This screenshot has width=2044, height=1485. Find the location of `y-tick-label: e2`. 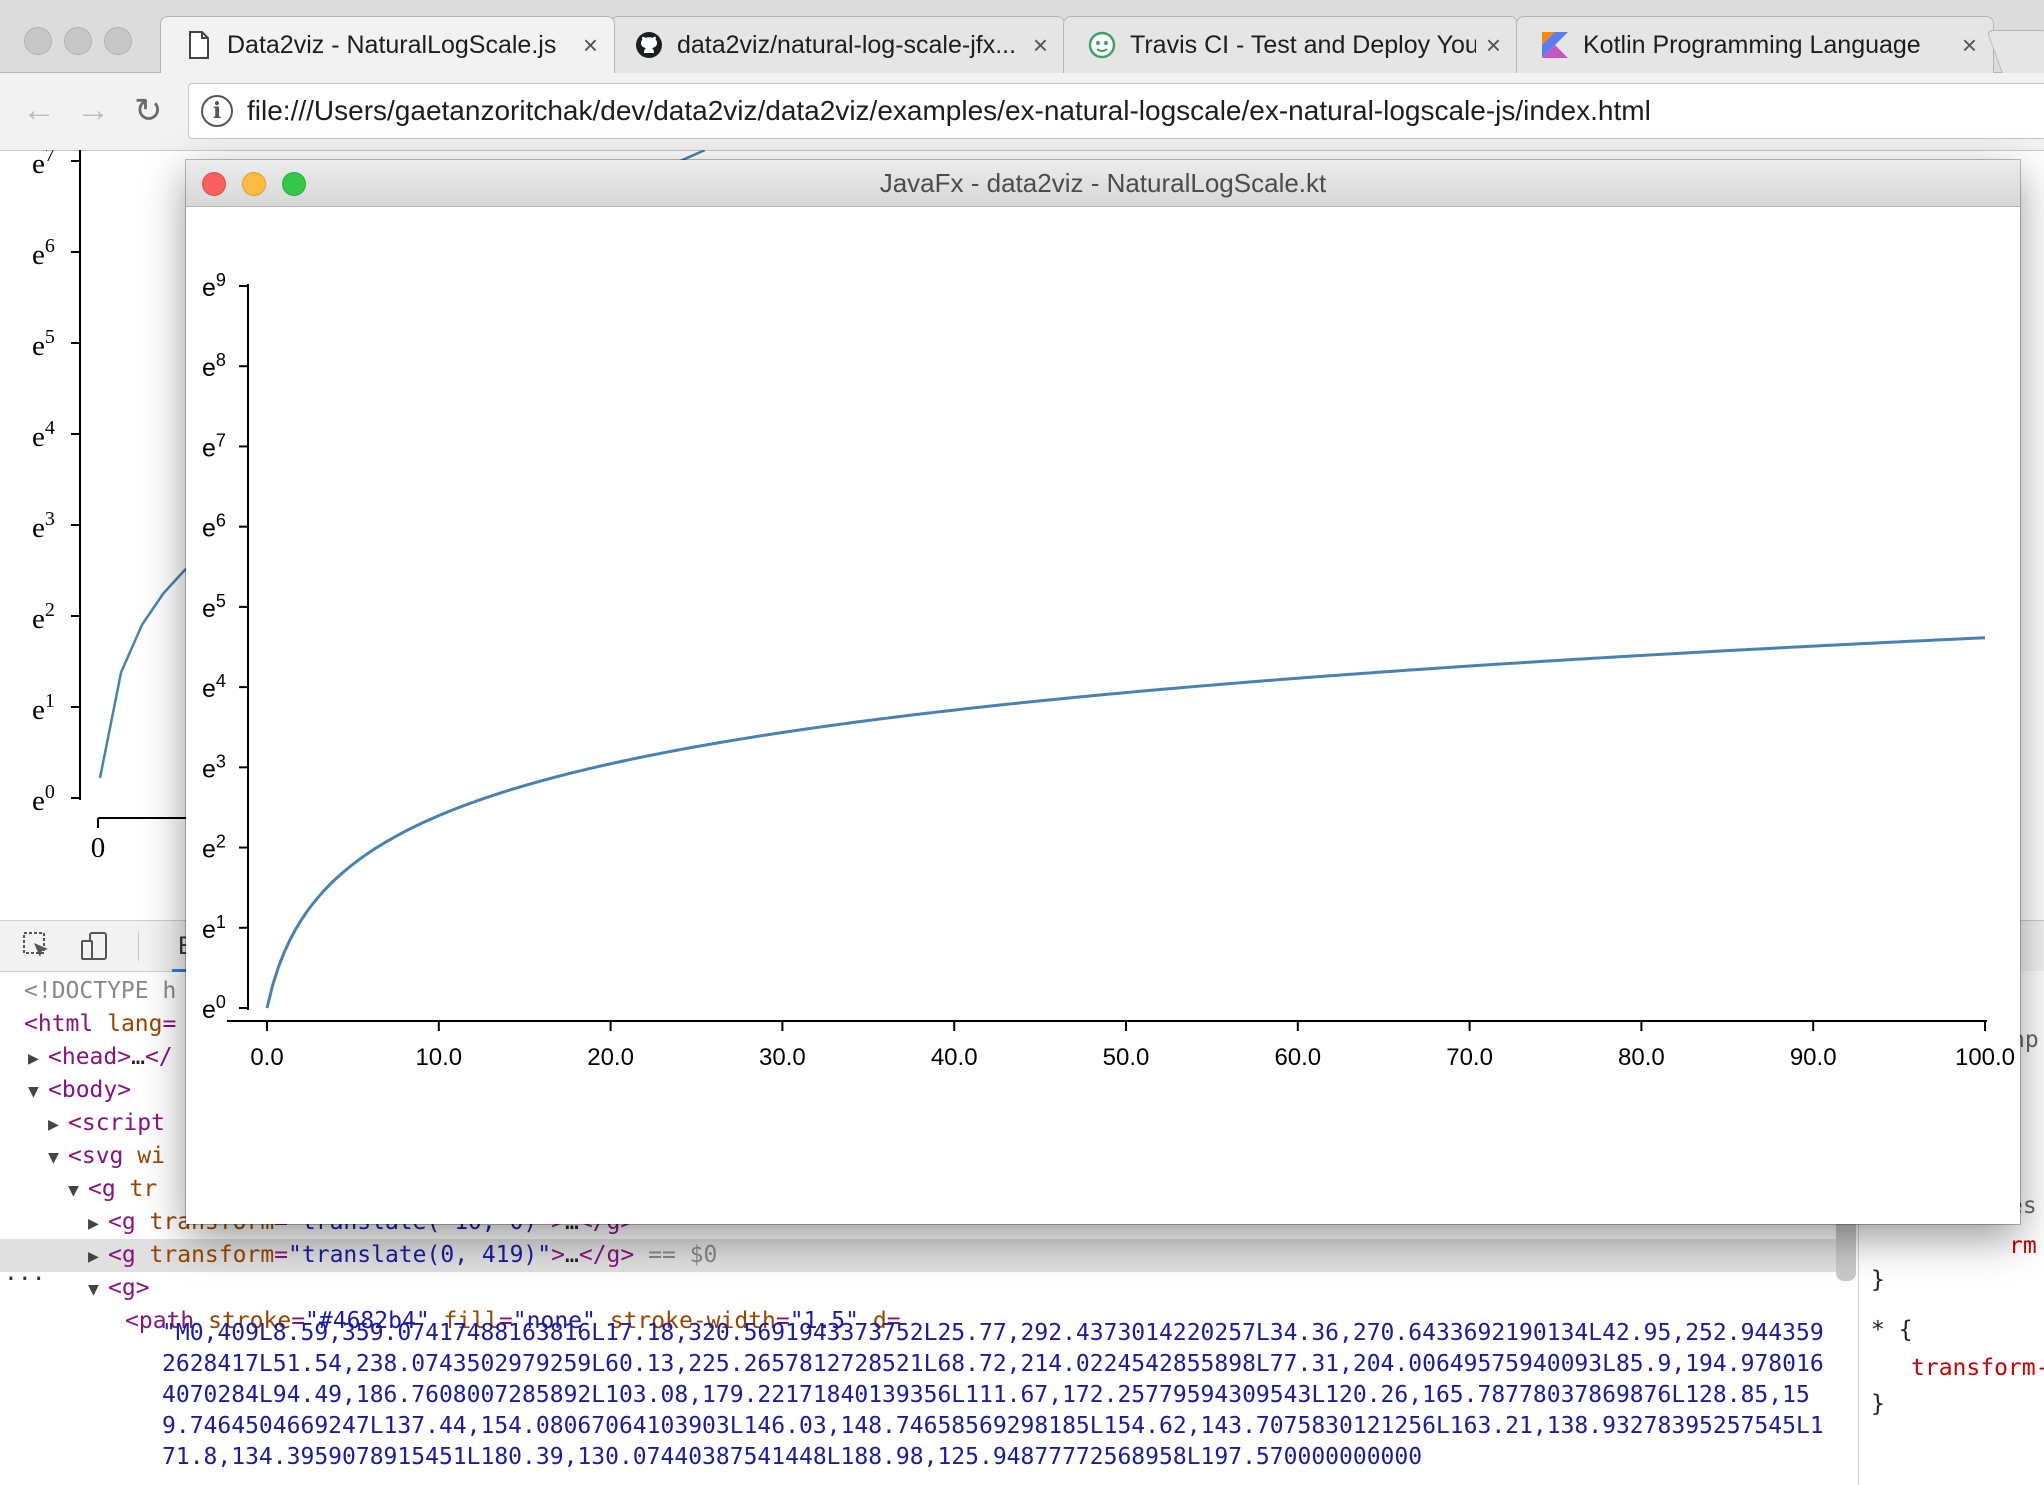

y-tick-label: e2 is located at coordinates (214, 848).